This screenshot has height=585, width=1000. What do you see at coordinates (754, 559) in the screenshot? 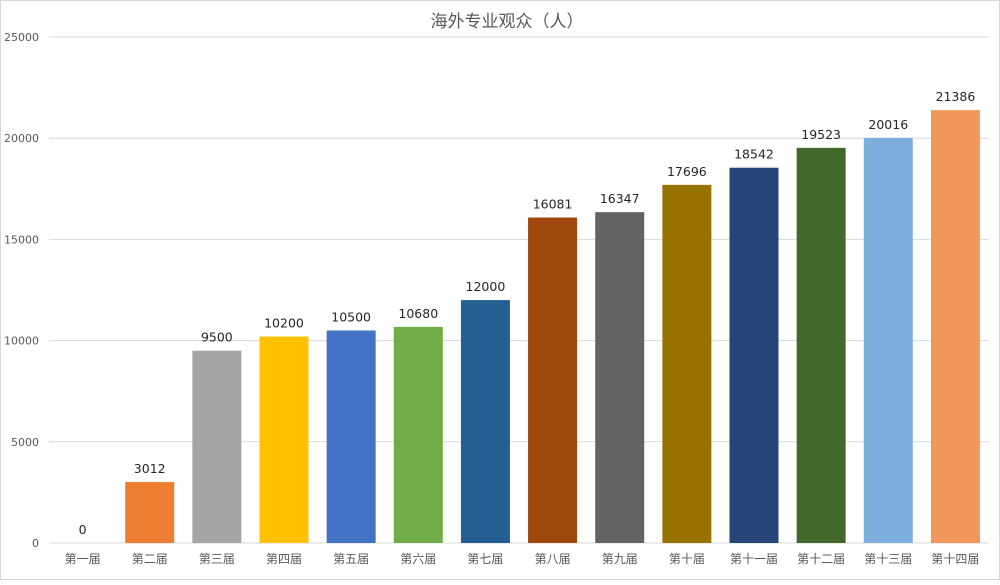
I see `x-tick-label: 第十一届` at bounding box center [754, 559].